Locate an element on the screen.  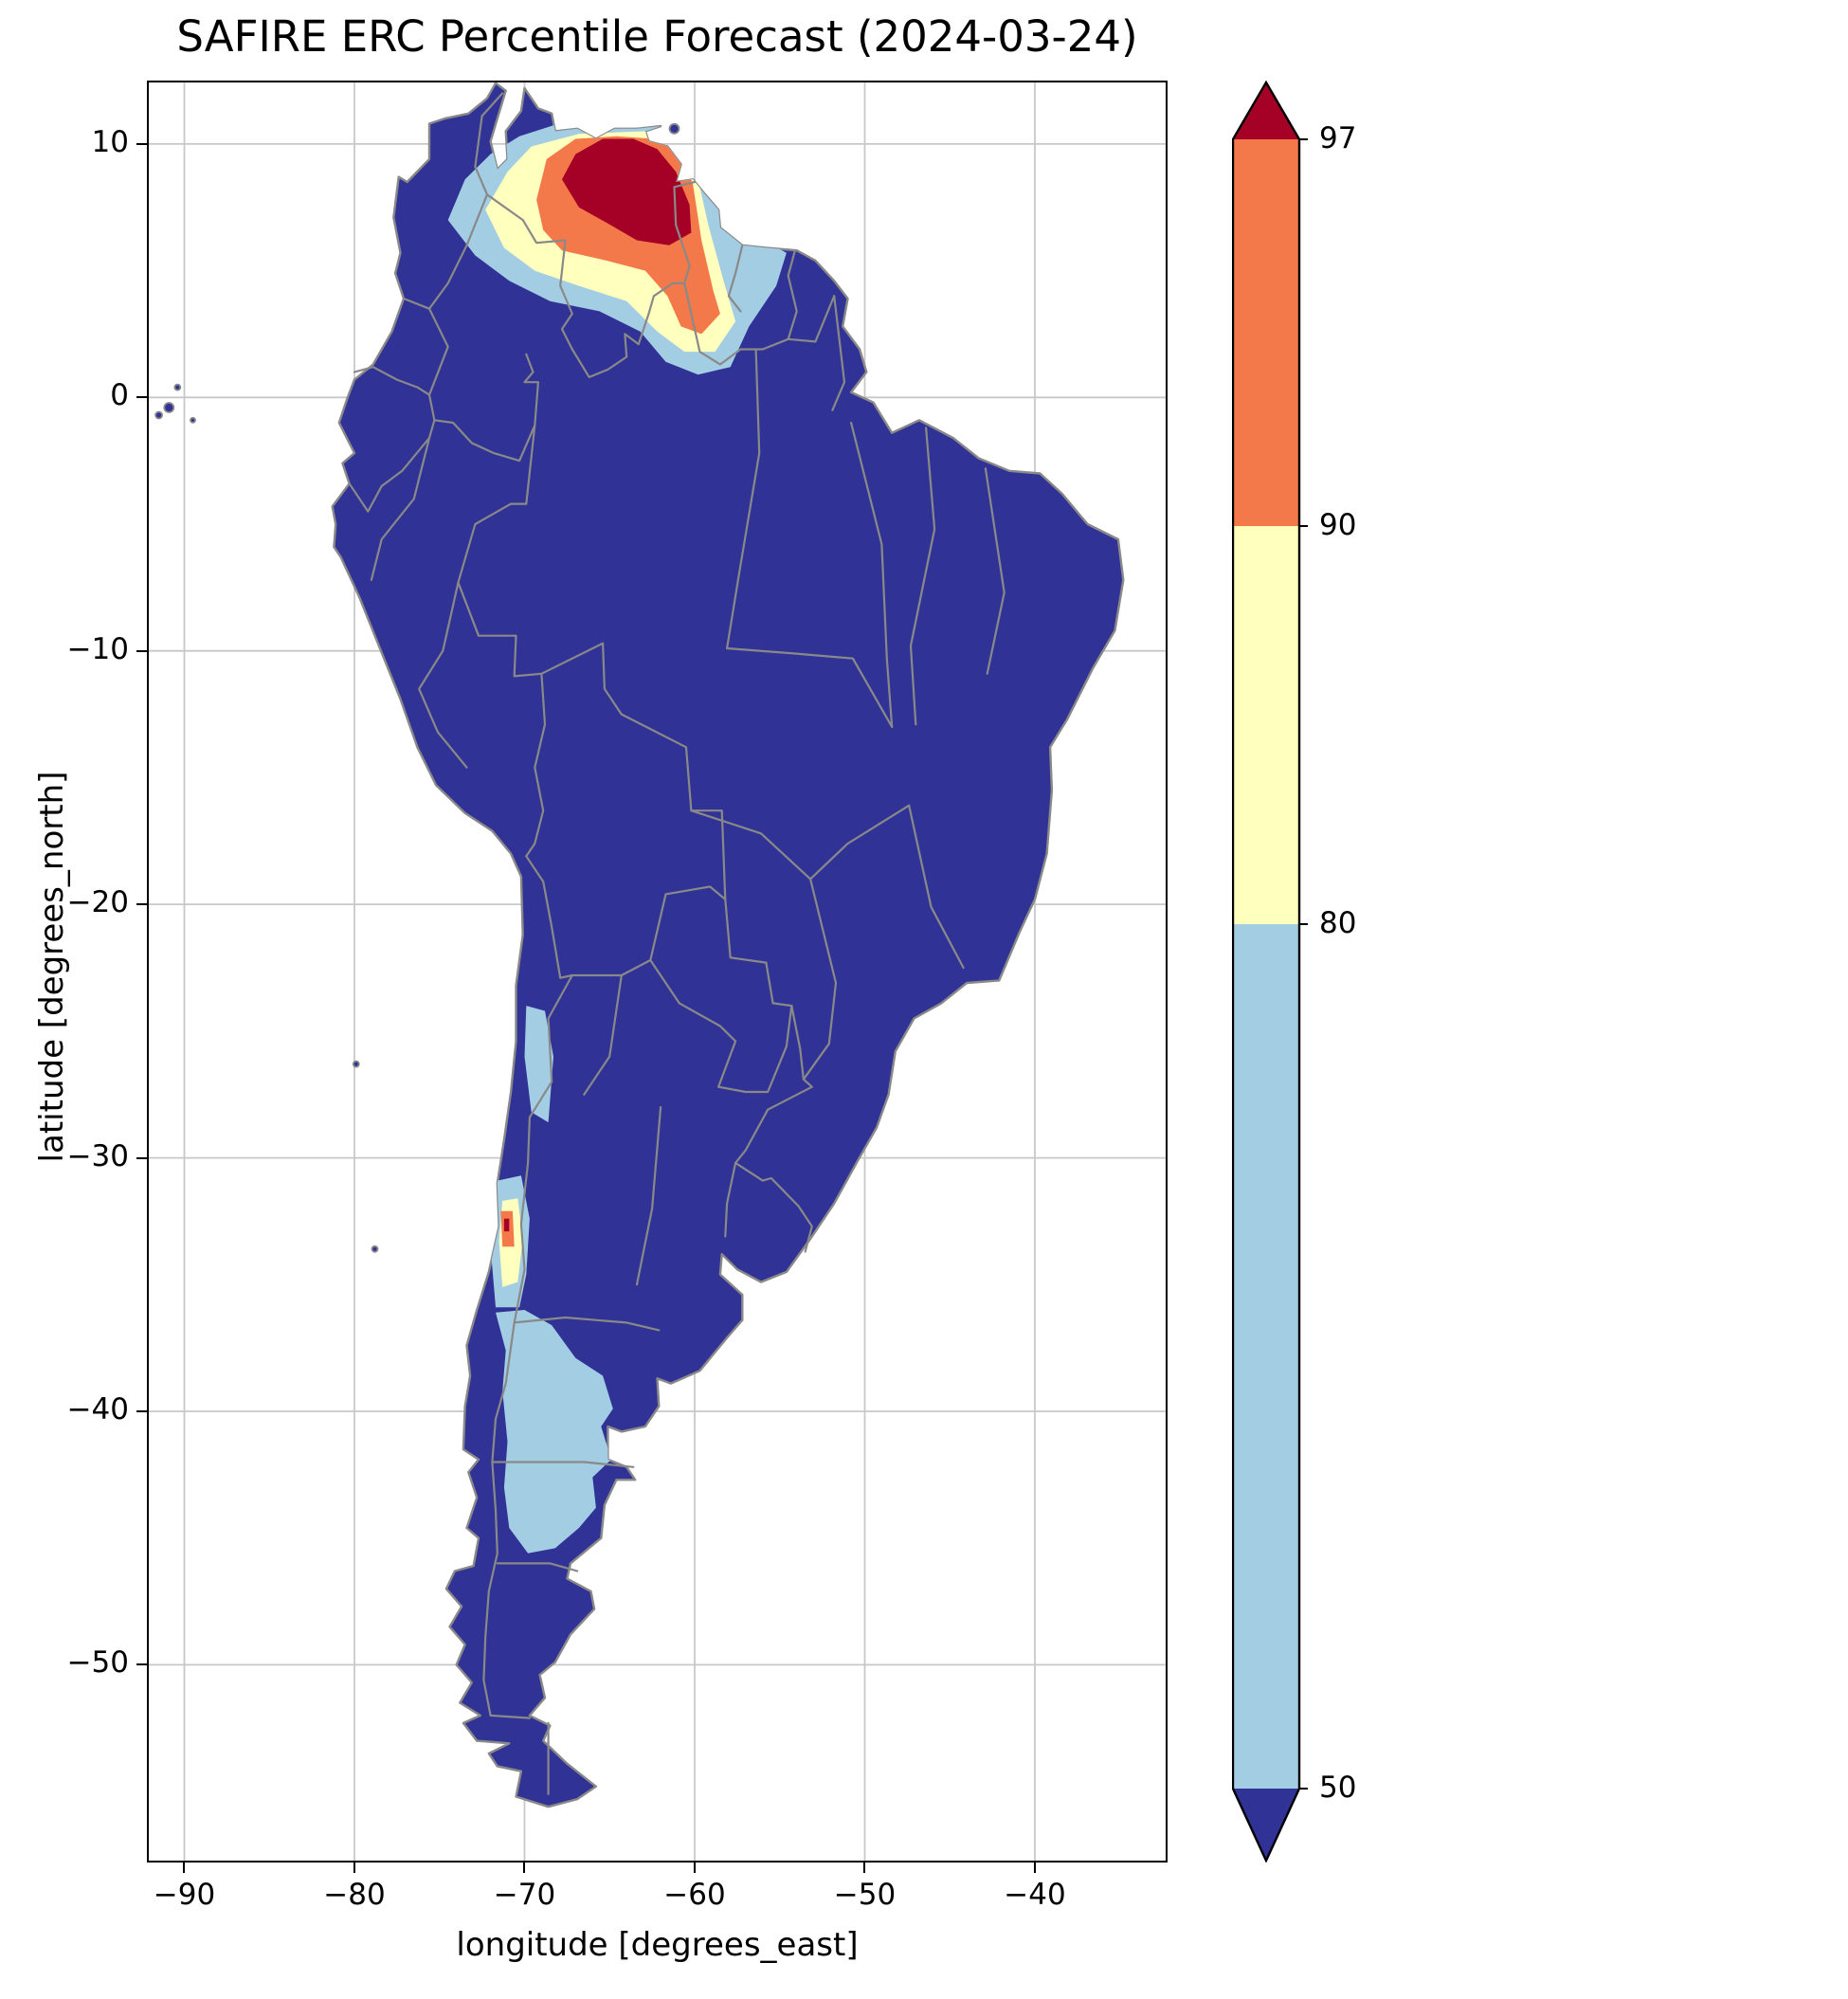
colorbar-tick-label: 90 is located at coordinates (1338, 525).